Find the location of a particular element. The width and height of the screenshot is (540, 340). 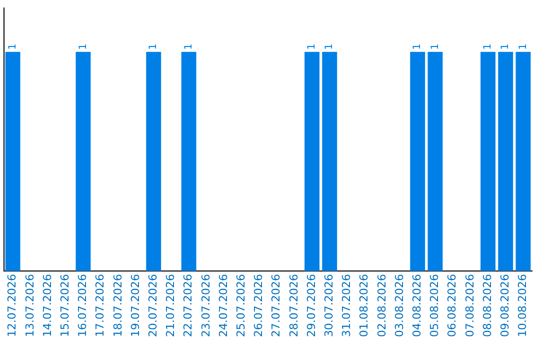

x-tick-label: 28.07.2026 is located at coordinates (293, 306).